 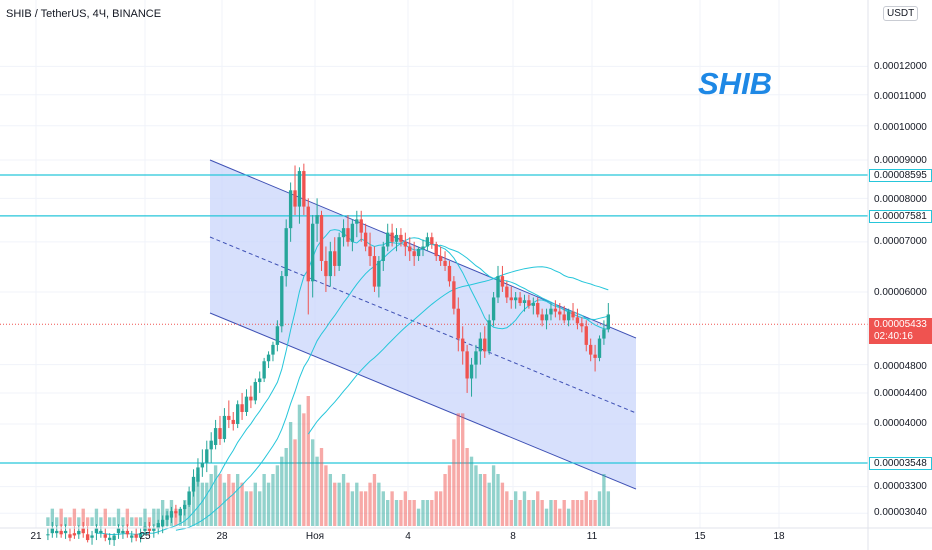 What do you see at coordinates (900, 324) in the screenshot?
I see `current-price-value: 0.00005433` at bounding box center [900, 324].